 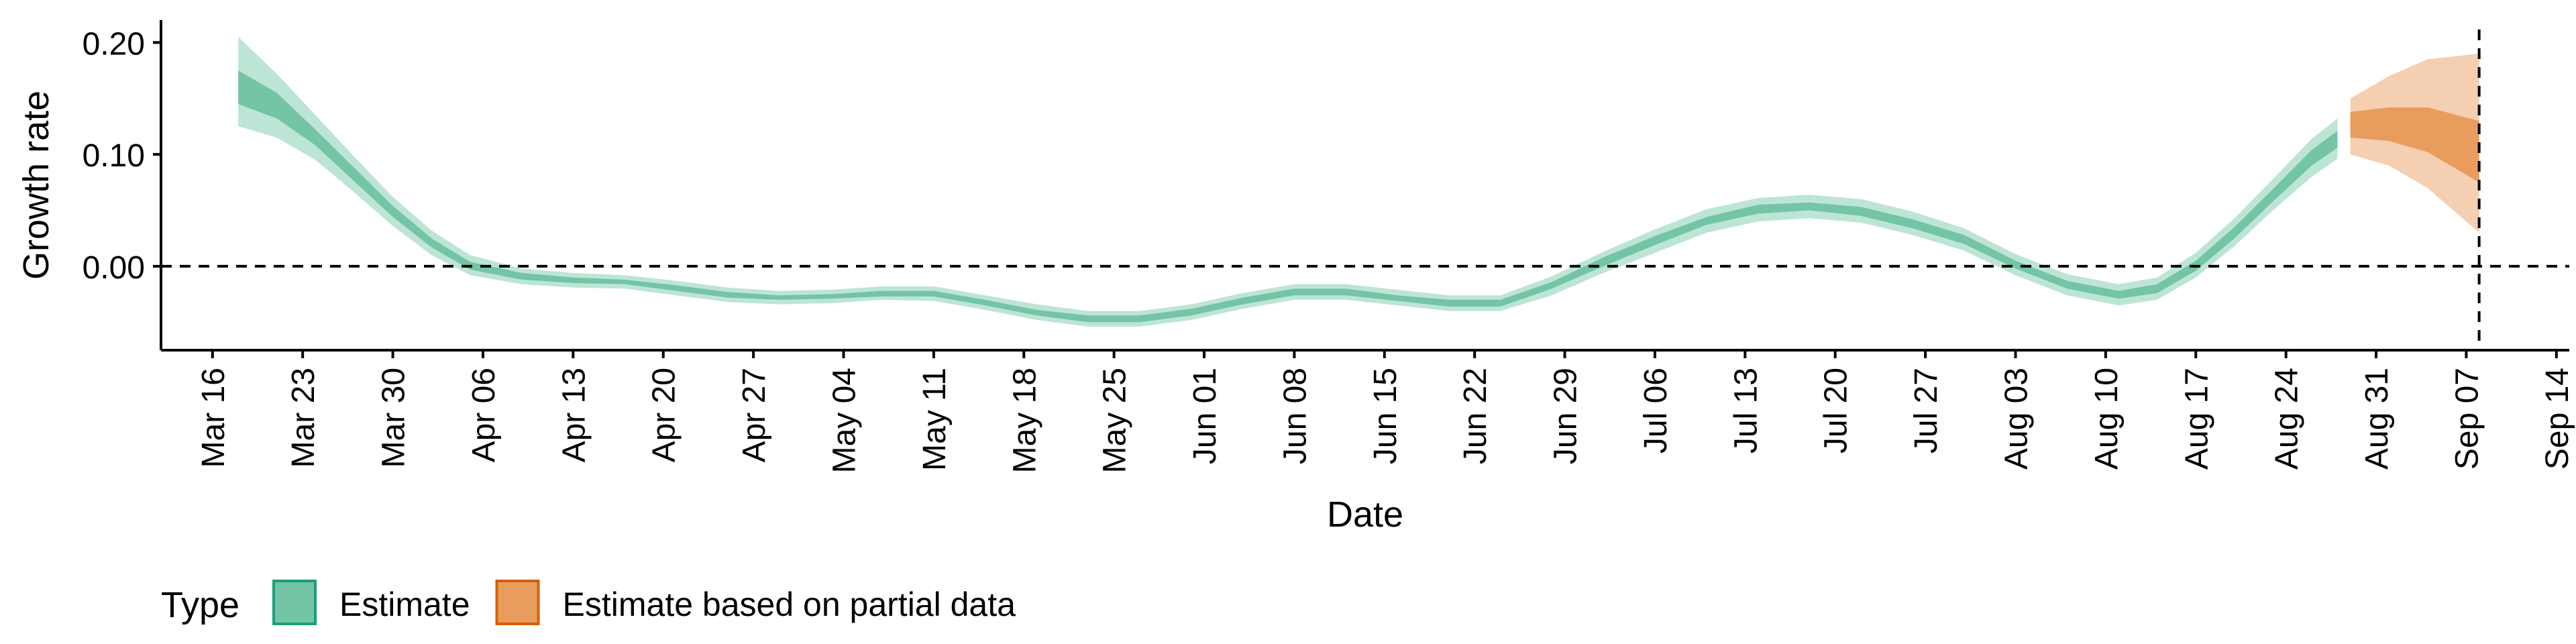 I want to click on series-1-inner-band, so click(x=2414, y=144).